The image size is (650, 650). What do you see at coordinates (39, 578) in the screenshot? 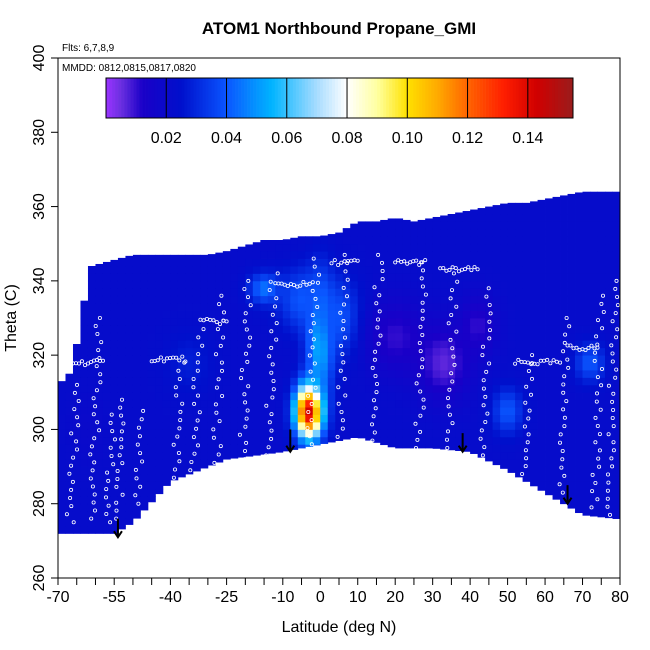
I see `y-tick-label: 260` at bounding box center [39, 578].